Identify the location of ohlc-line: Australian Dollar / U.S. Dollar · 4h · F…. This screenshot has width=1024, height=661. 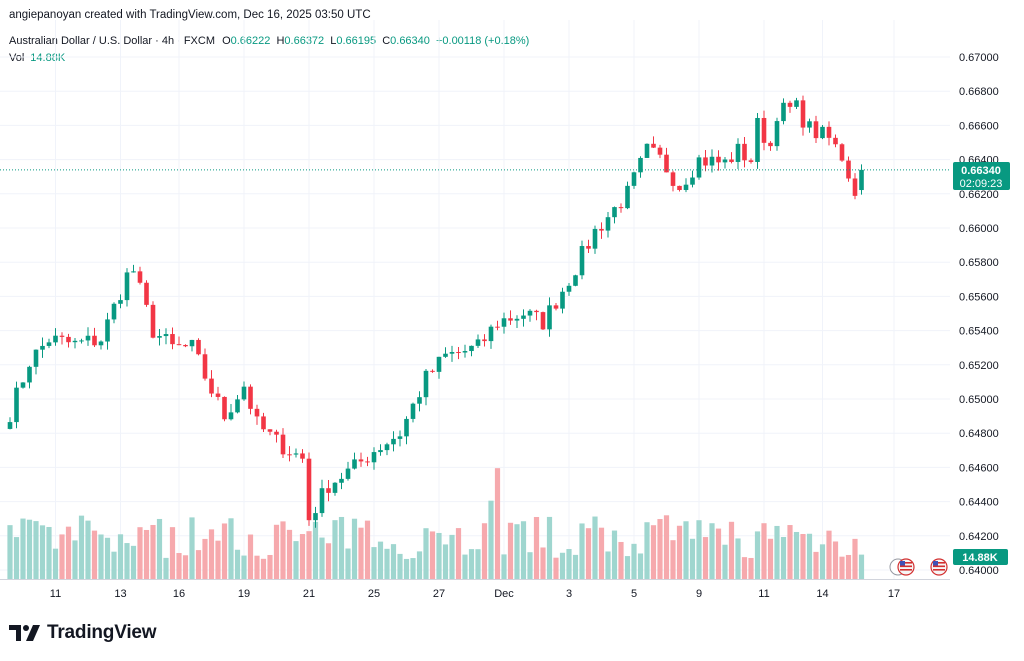
(269, 41).